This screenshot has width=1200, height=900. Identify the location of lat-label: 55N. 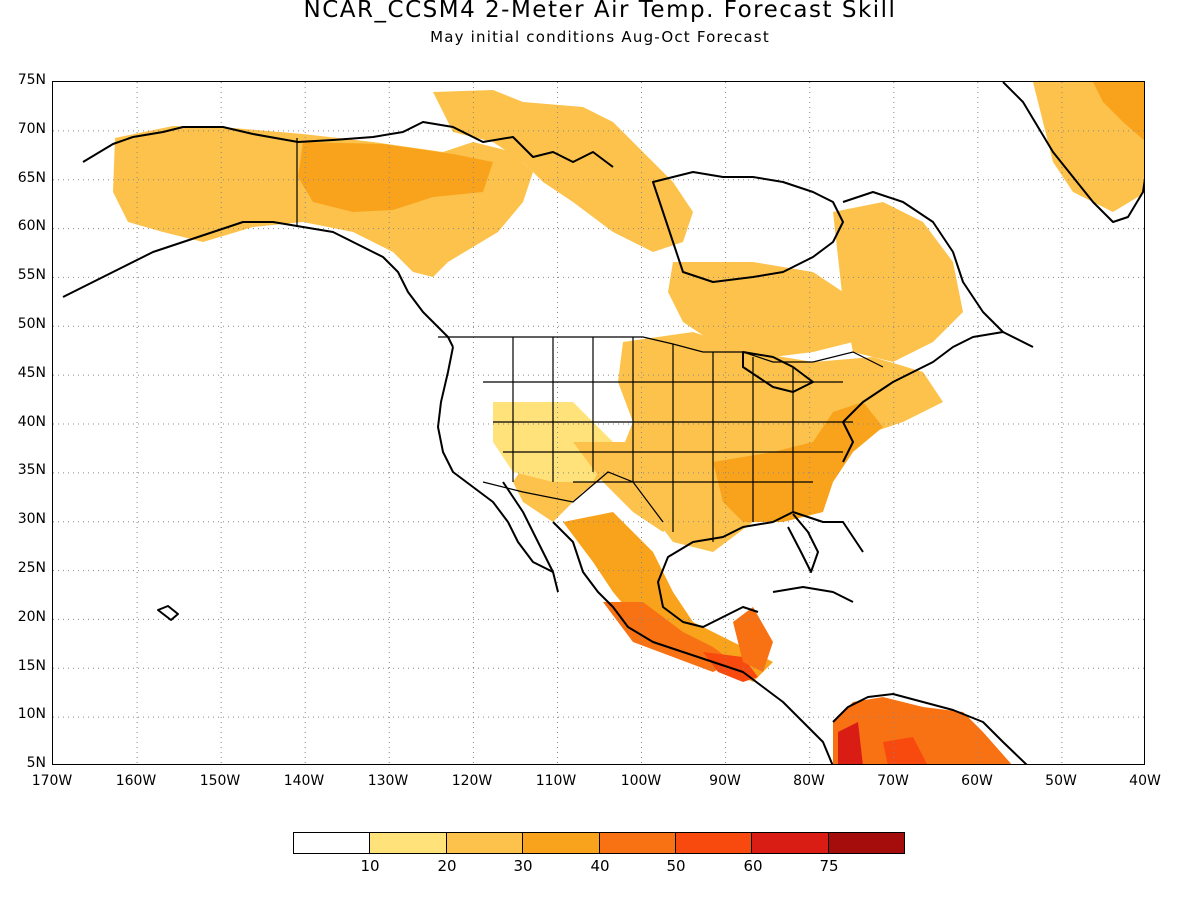
(31, 275).